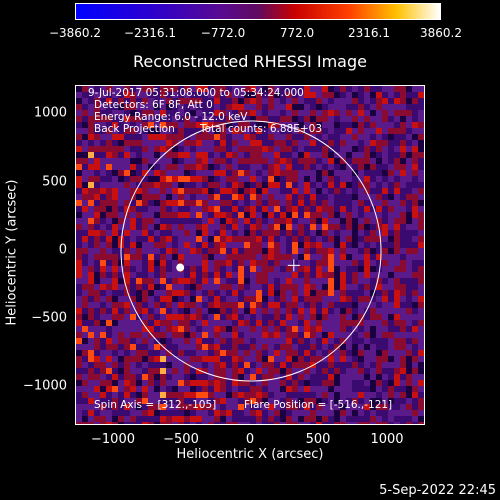 The width and height of the screenshot is (500, 500). I want to click on detectors-label: Detectors: 6F 8F, Att 0, so click(153, 105).